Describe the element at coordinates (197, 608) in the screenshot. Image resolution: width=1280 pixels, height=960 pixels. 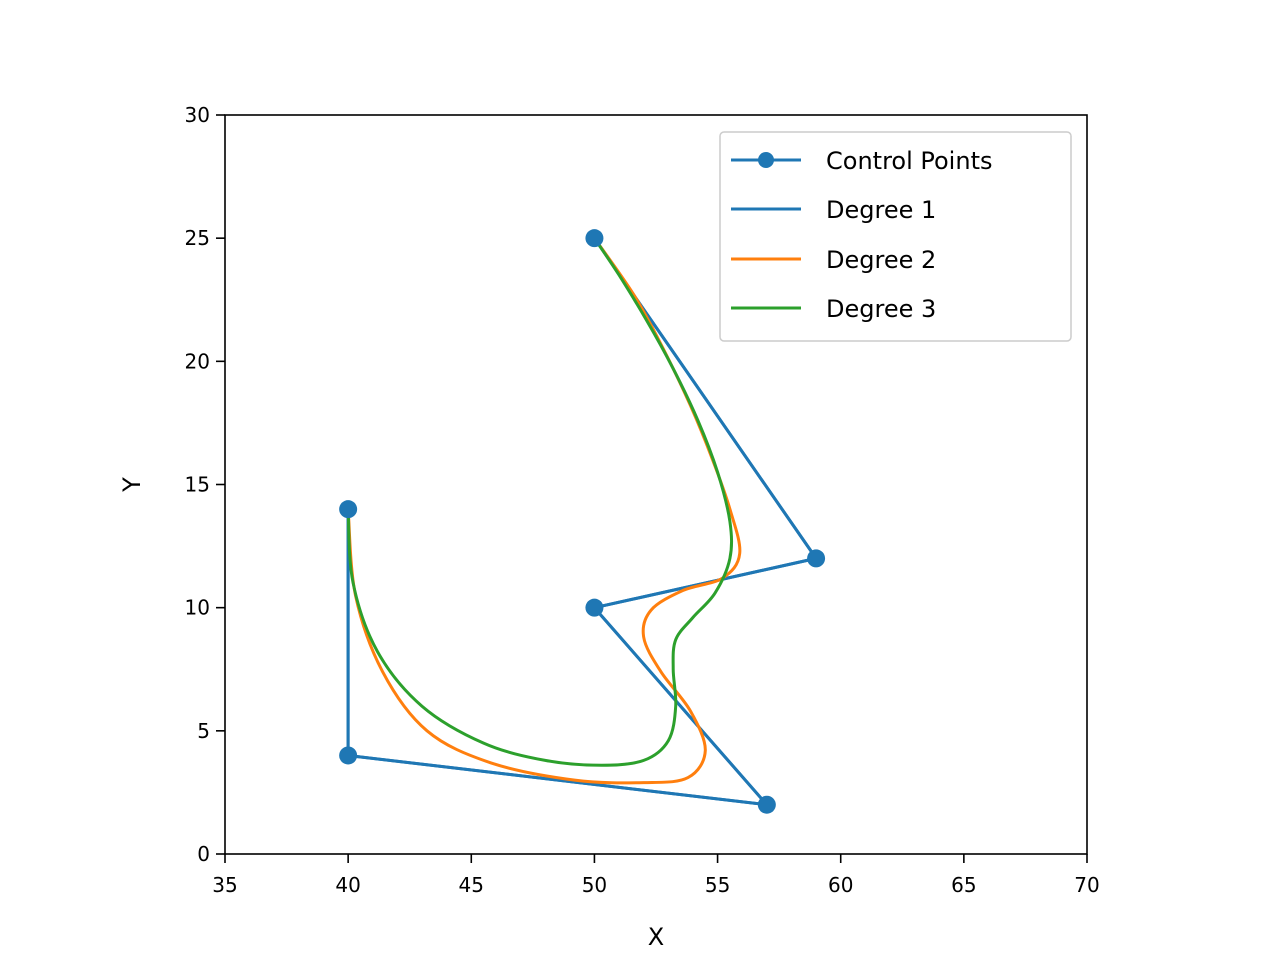
I see `y-tick-label-10: 10` at that location.